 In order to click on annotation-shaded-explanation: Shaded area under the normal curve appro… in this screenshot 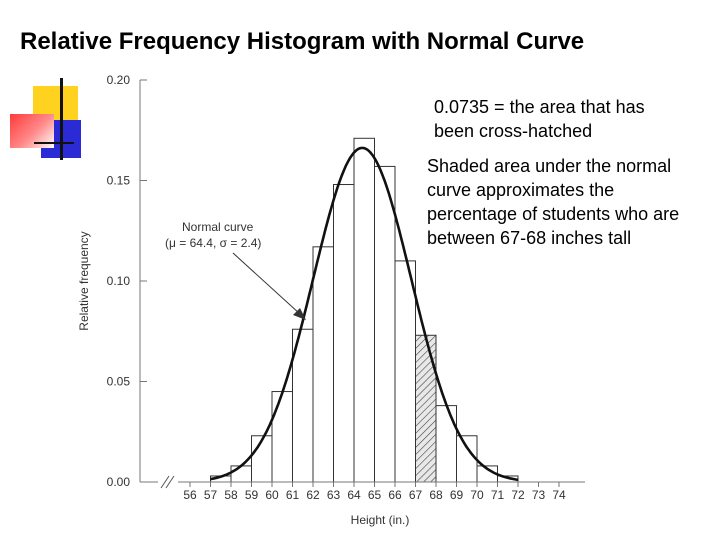, I will do `click(553, 202)`.